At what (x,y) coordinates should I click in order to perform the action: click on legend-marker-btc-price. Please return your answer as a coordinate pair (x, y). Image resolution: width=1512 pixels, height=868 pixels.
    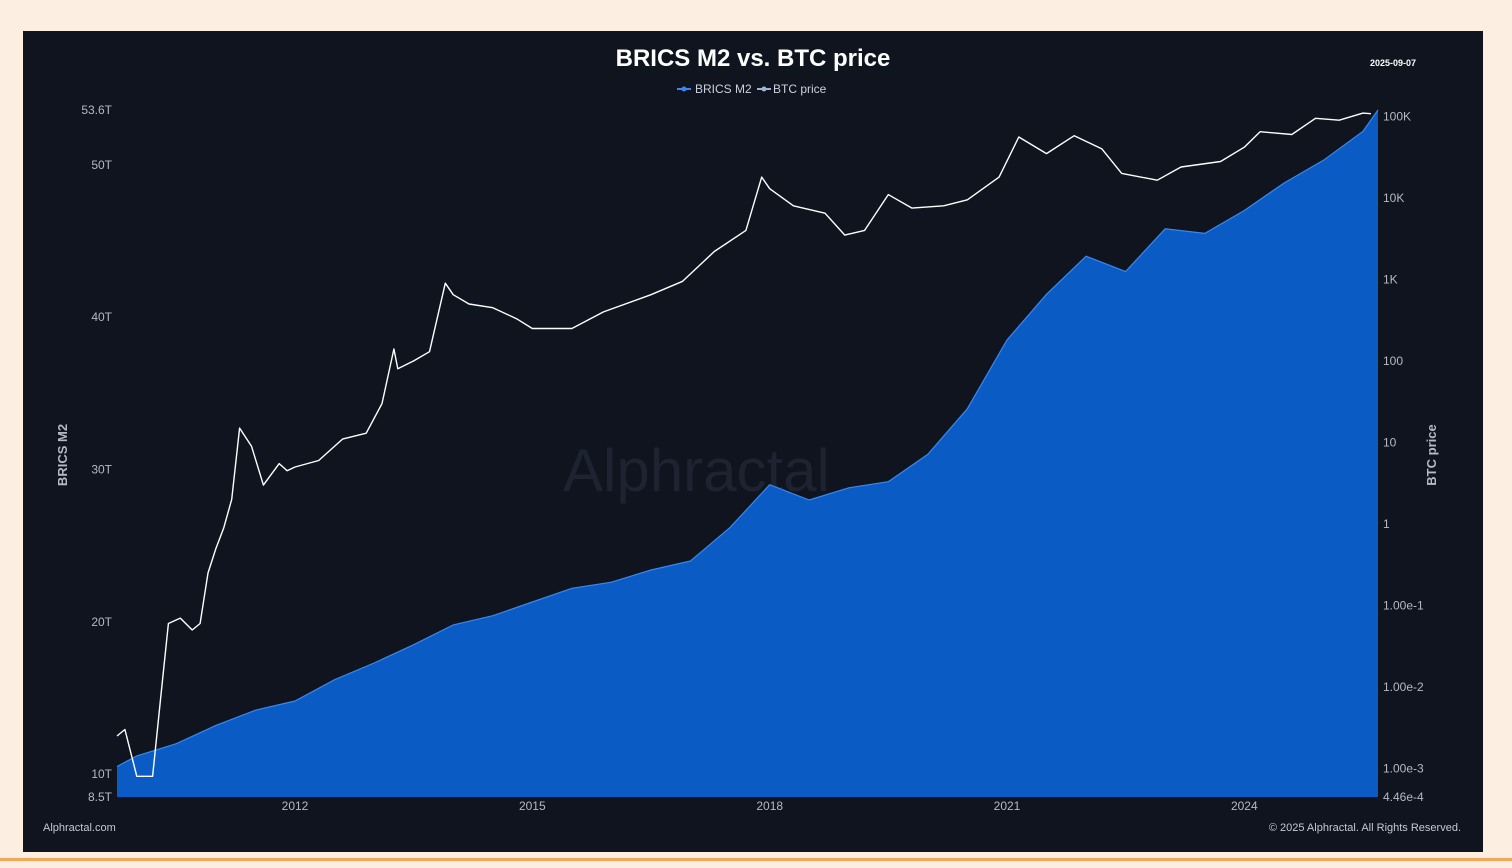
    Looking at the image, I should click on (764, 89).